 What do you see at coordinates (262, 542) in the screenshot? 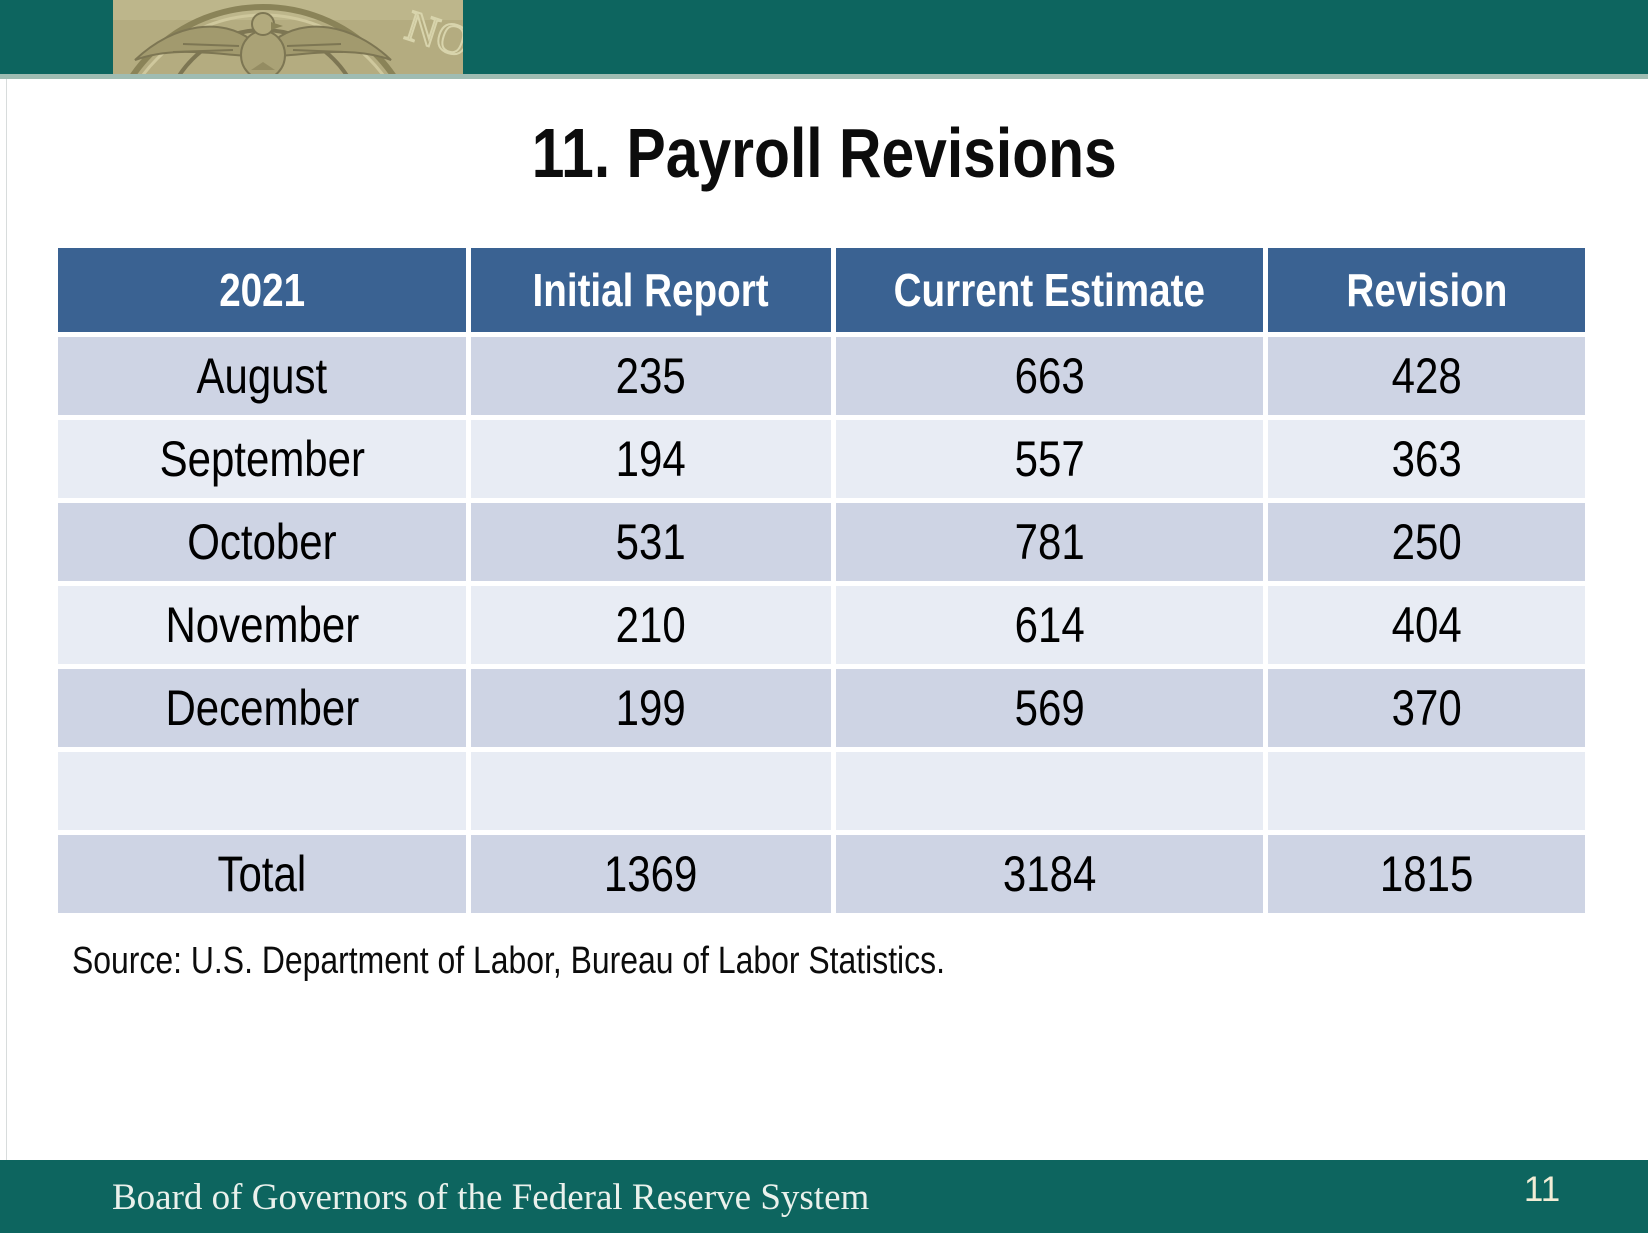
I see `month-cell: October` at bounding box center [262, 542].